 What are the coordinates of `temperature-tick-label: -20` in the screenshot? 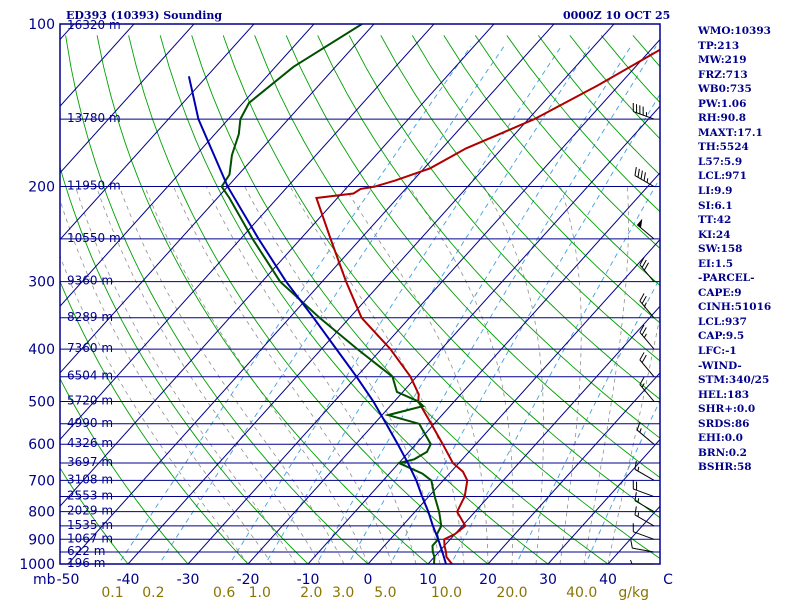 It's located at (248, 580).